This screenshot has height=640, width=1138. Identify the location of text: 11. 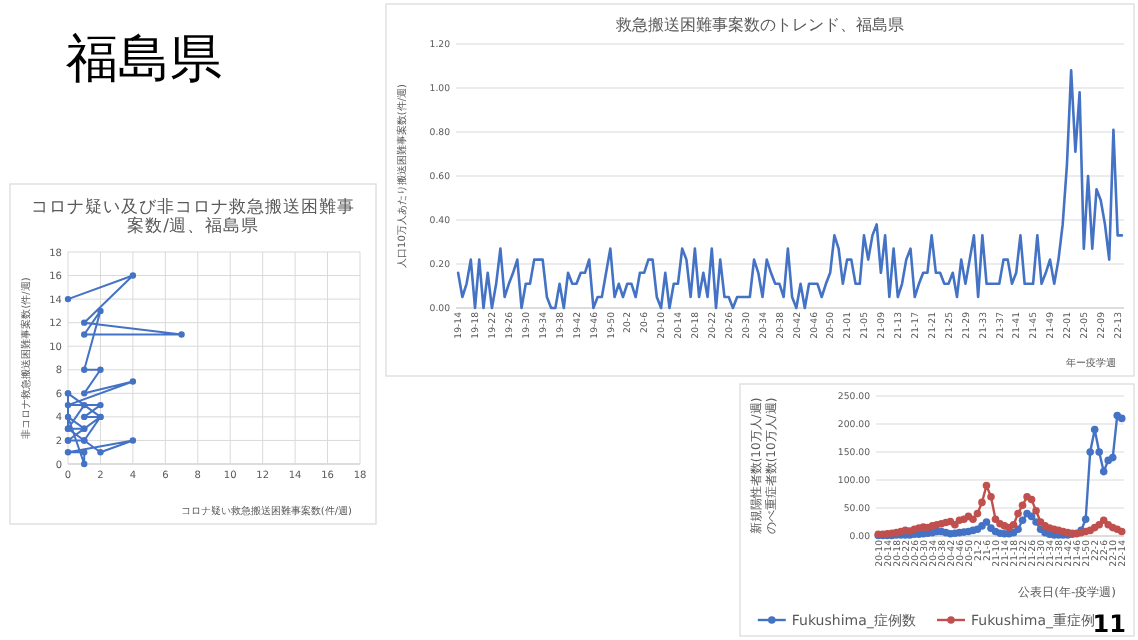
(1109, 624).